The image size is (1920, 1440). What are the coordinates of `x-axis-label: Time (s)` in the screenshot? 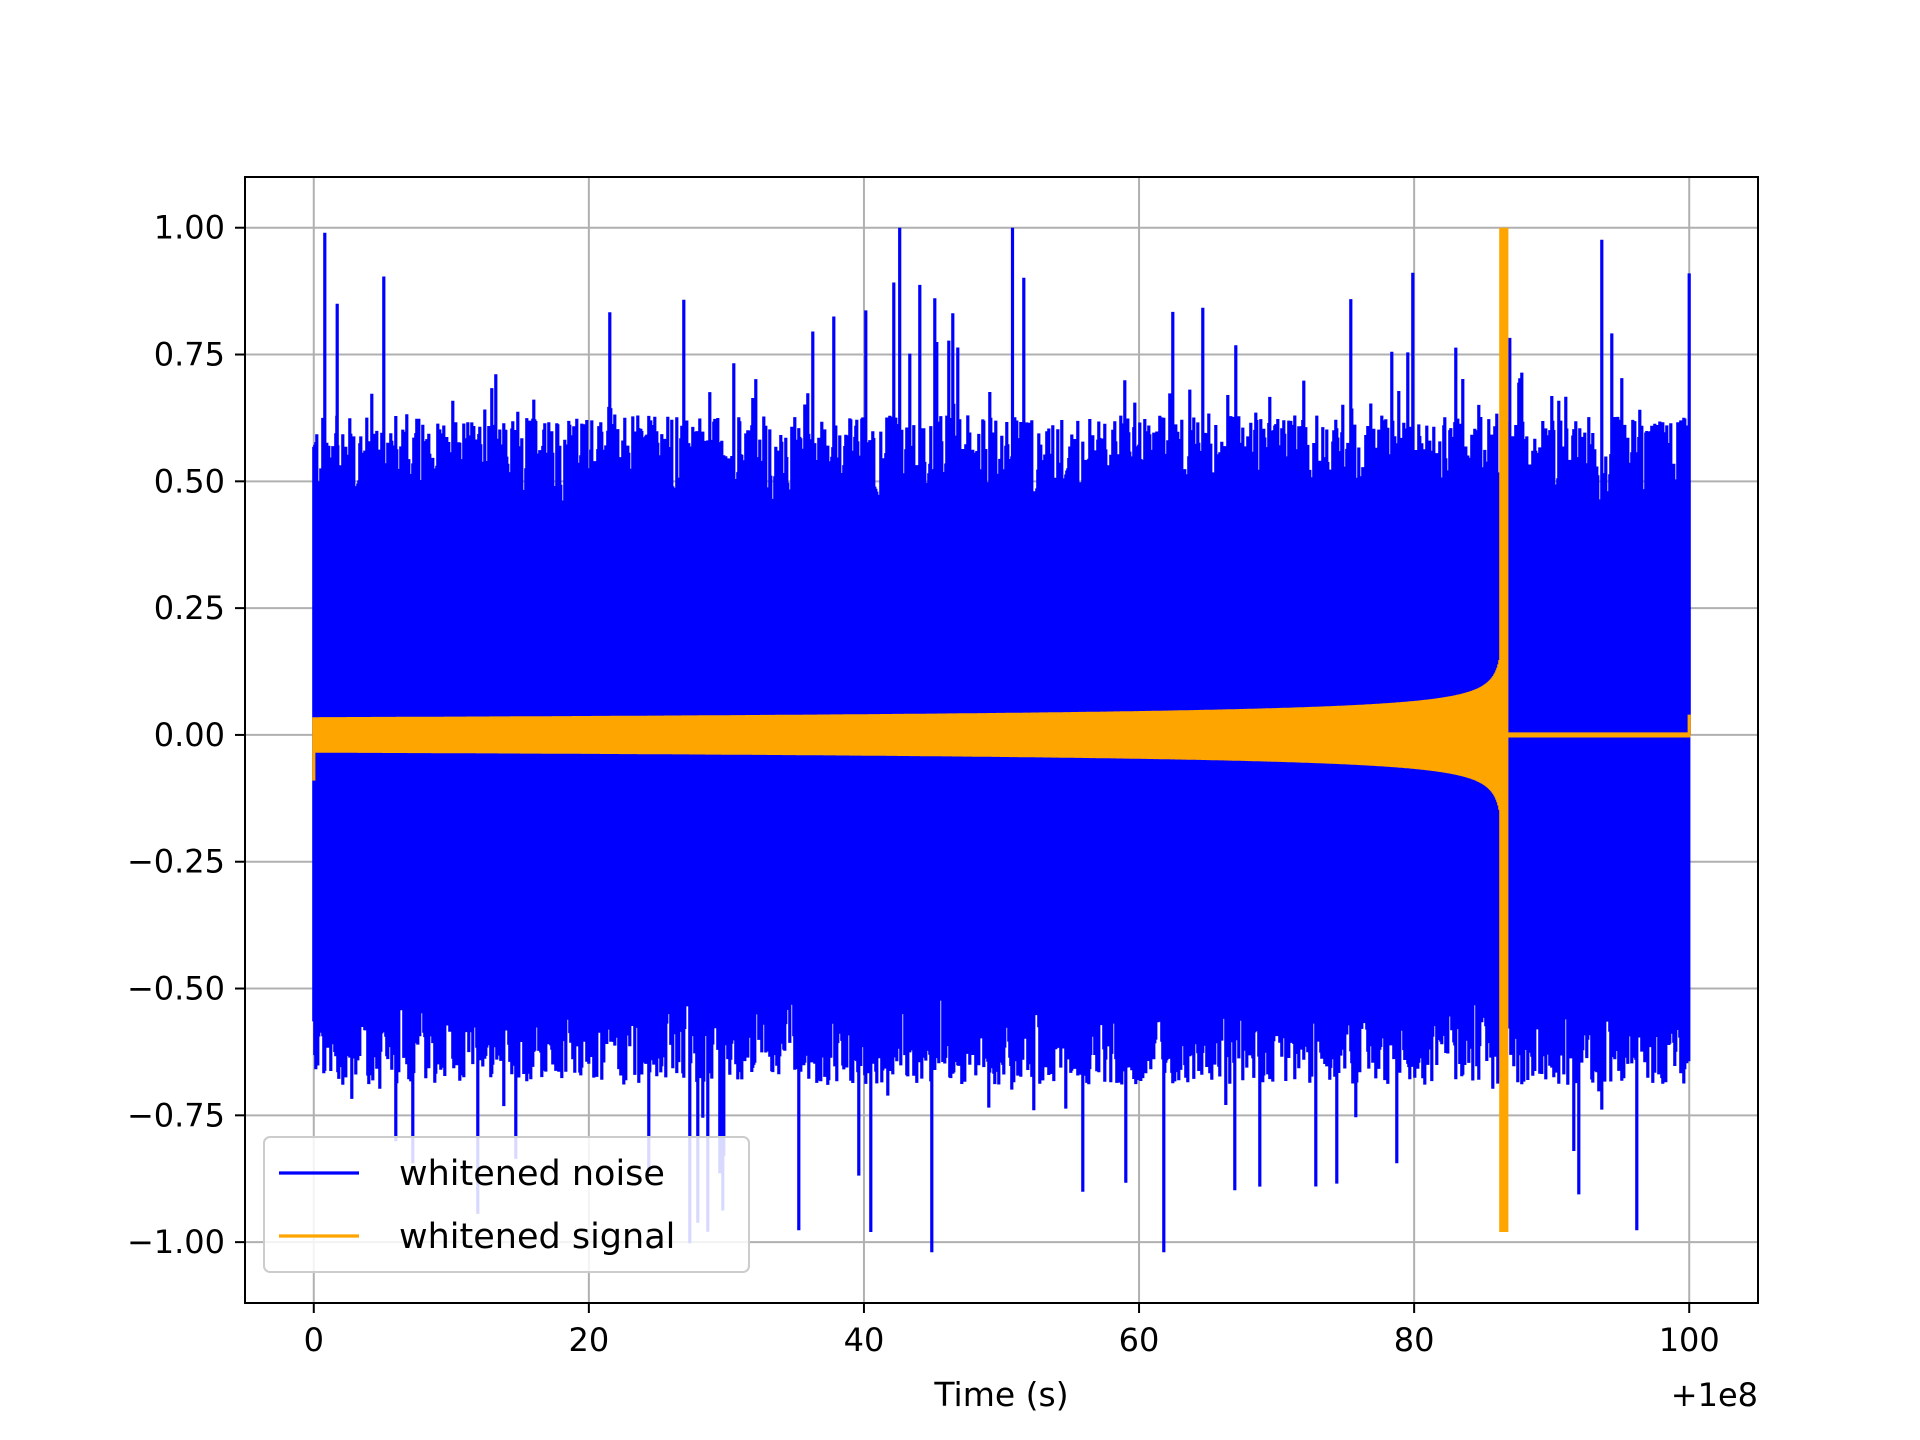 It's located at (1000, 1394).